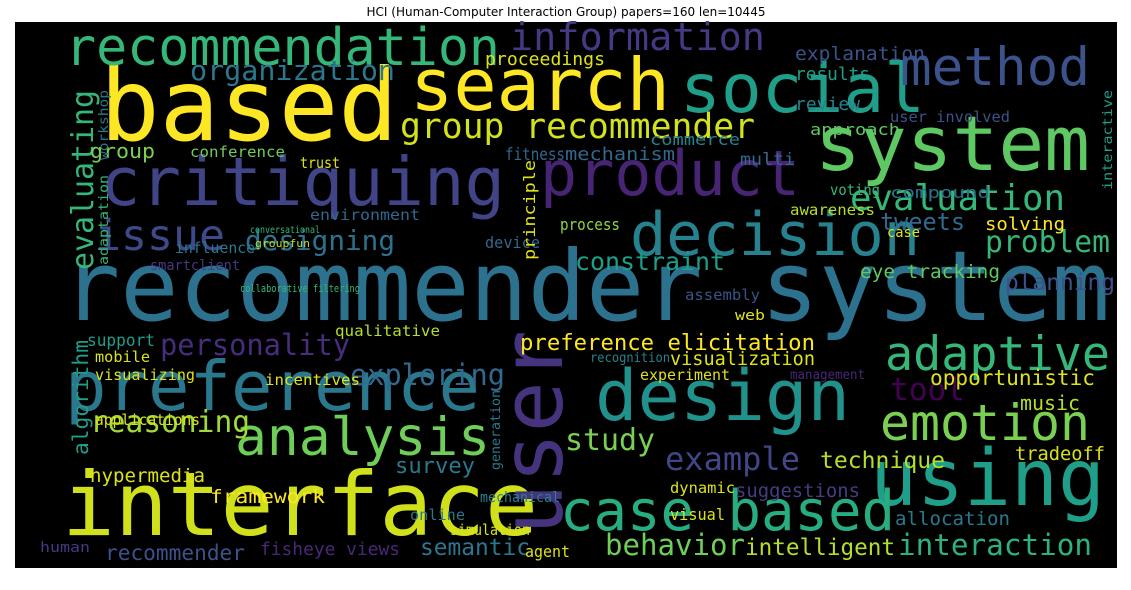 Image resolution: width=1131 pixels, height=590 pixels. I want to click on word: influence, so click(215, 248).